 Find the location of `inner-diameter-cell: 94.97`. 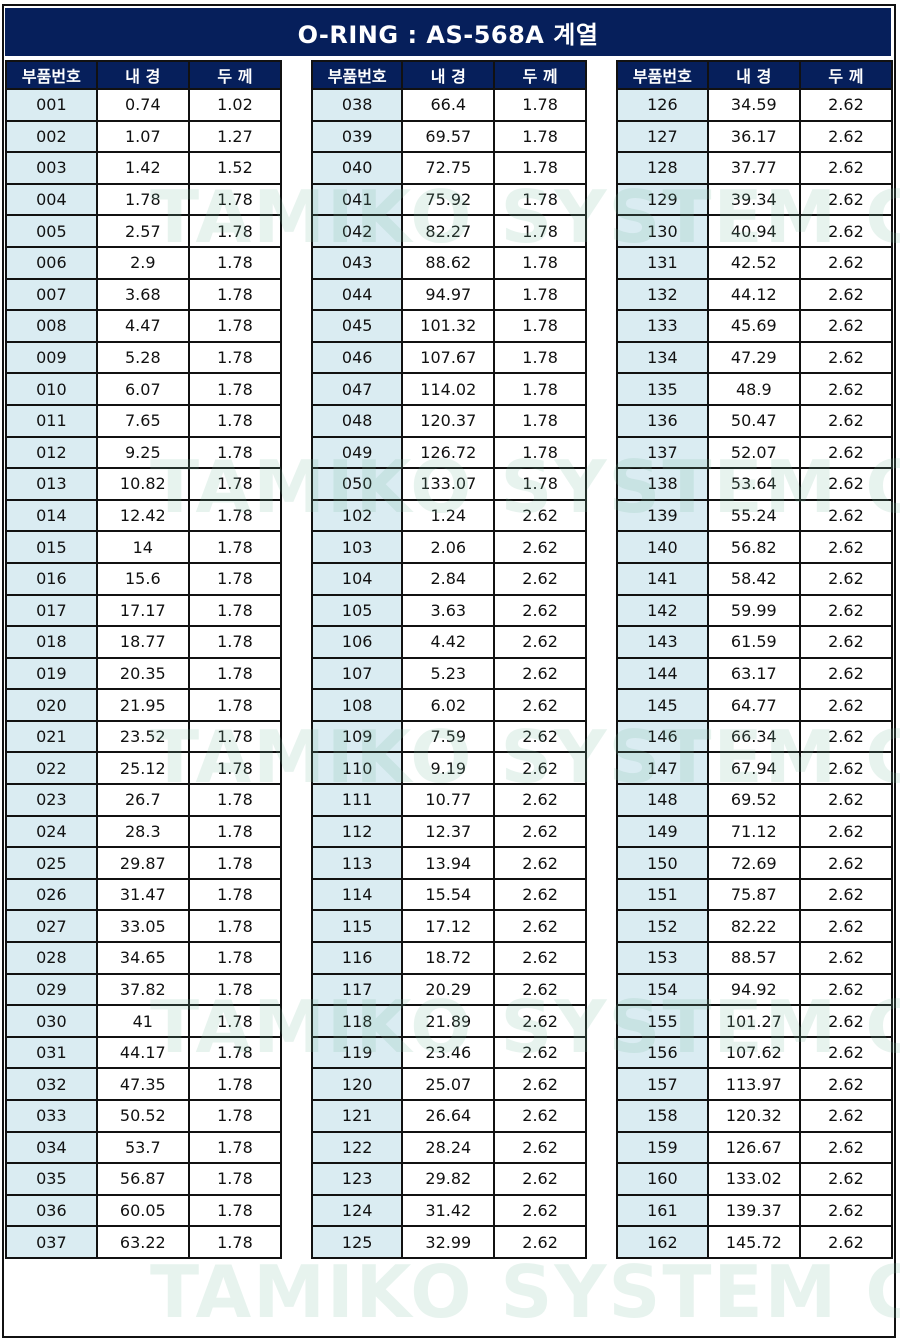

inner-diameter-cell: 94.97 is located at coordinates (448, 294).